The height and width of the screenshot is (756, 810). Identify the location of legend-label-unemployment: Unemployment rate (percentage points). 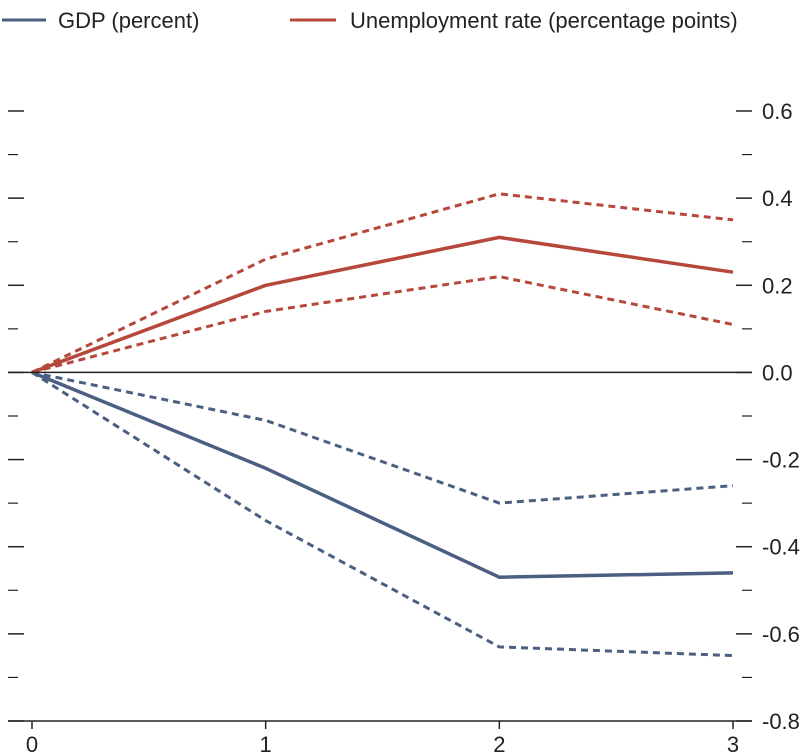
(544, 20).